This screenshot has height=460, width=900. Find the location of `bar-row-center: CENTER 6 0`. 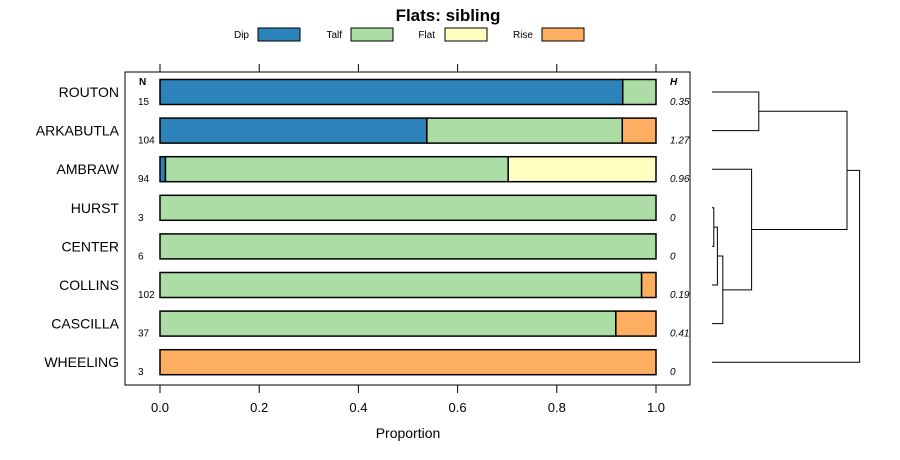

bar-row-center: CENTER 6 0 is located at coordinates (368, 247).